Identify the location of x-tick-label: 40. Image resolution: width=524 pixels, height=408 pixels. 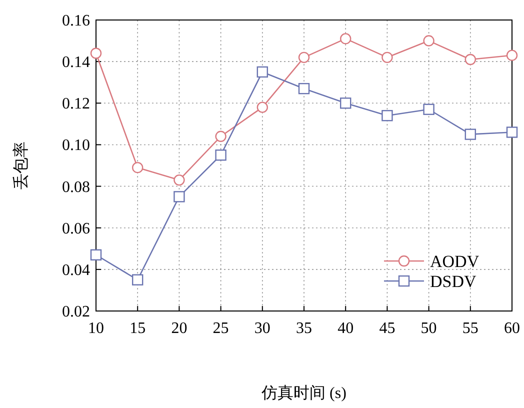
(346, 328).